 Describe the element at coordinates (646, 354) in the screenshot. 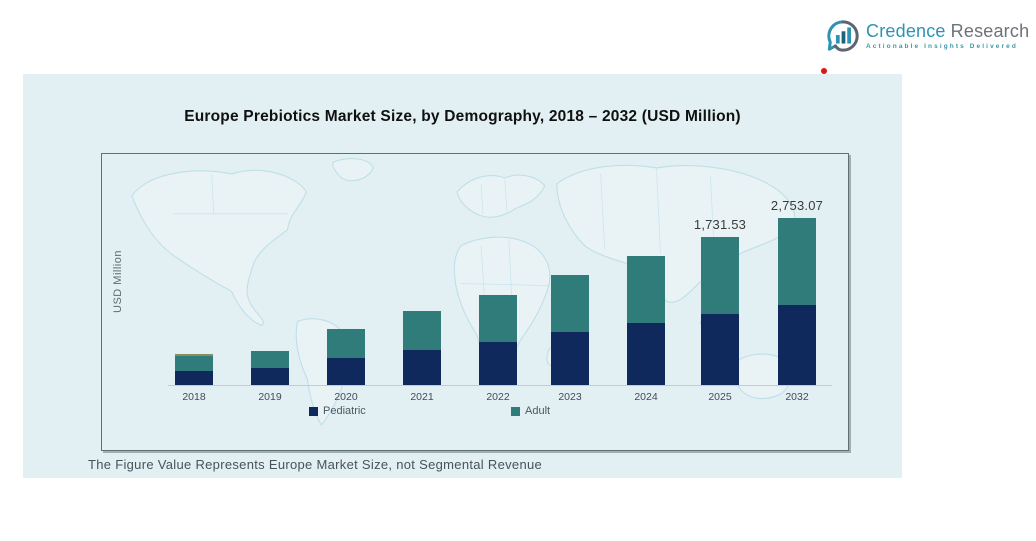

I see `bar-segment-pediatric-2024` at that location.